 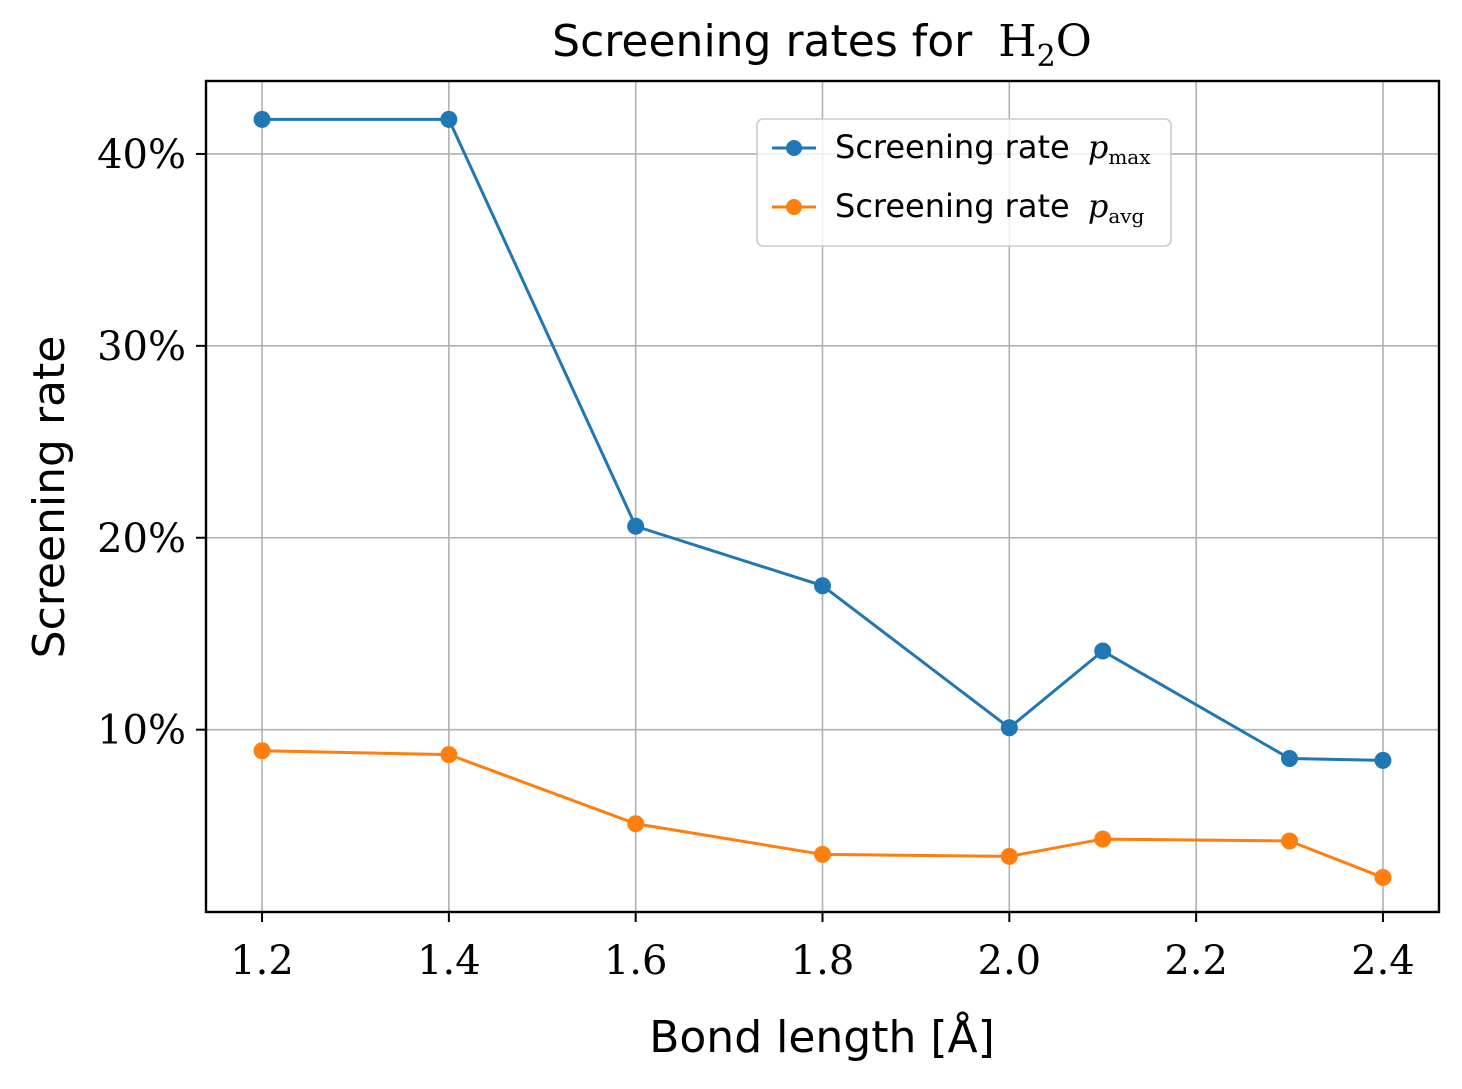 What do you see at coordinates (141, 731) in the screenshot?
I see `y-tick-label: 10%` at bounding box center [141, 731].